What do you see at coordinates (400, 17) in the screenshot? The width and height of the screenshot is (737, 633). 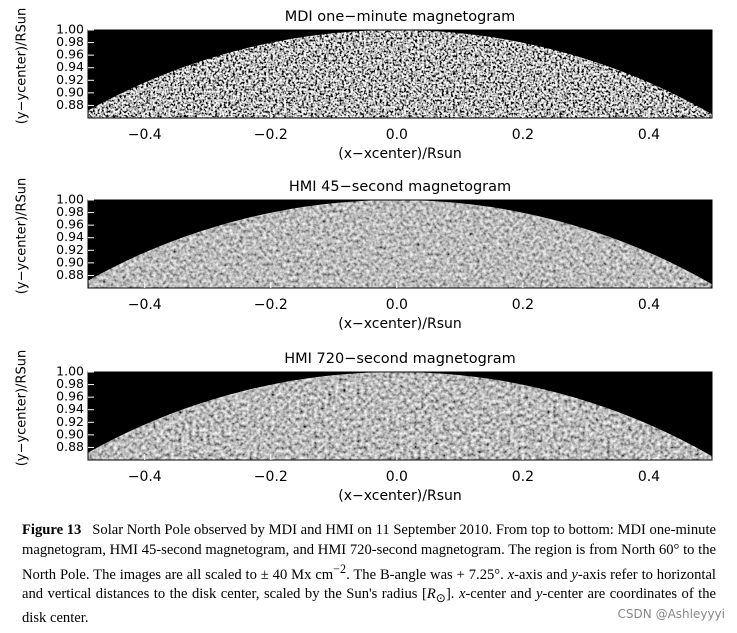 I see `chart-title: MDI one−minute magnetogram` at bounding box center [400, 17].